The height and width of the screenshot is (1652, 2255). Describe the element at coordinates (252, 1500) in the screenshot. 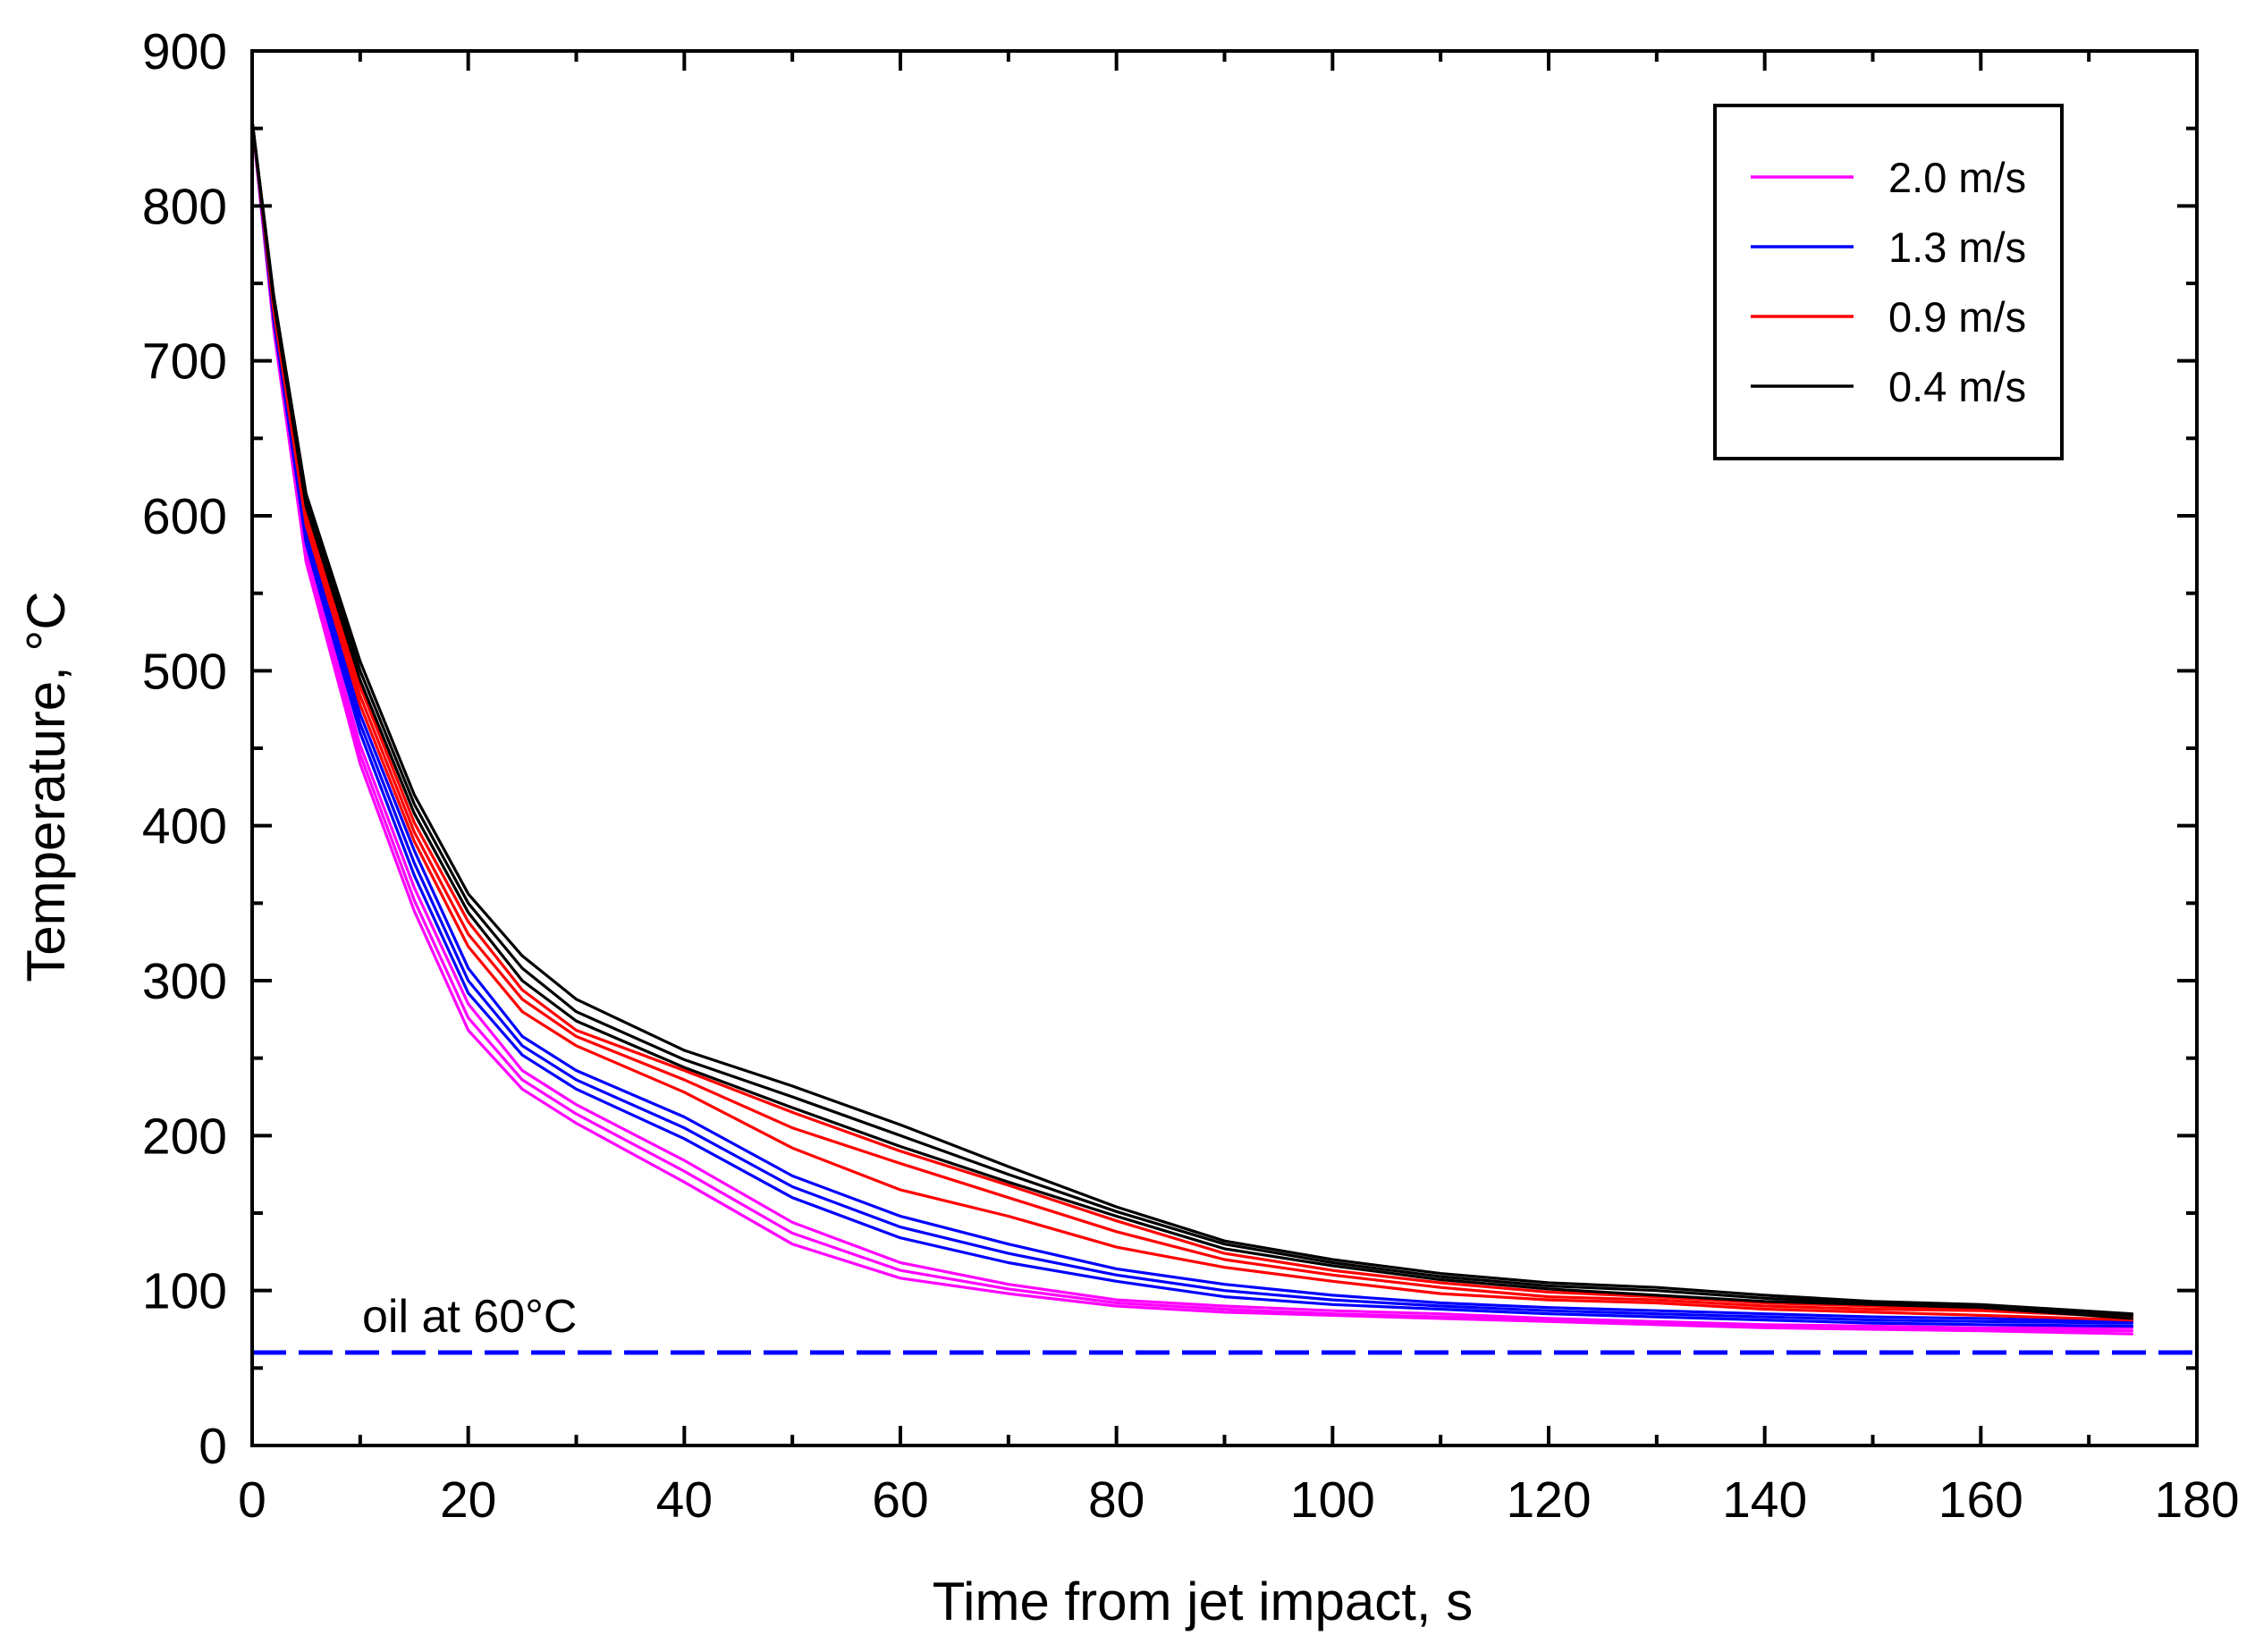

I see `x-tick-label: 0` at that location.